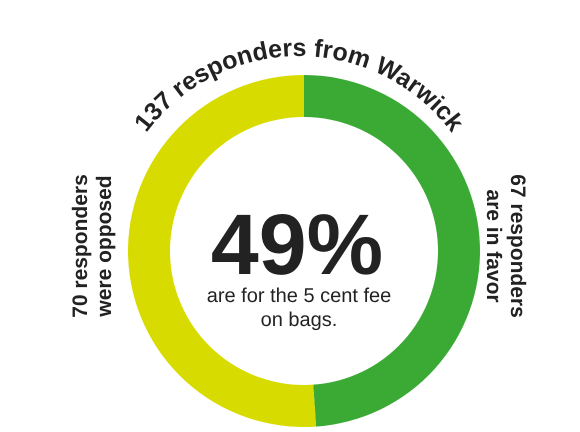 The width and height of the screenshot is (580, 432). Describe the element at coordinates (505, 246) in the screenshot. I see `slice-label: 67 responders are in favor` at that location.